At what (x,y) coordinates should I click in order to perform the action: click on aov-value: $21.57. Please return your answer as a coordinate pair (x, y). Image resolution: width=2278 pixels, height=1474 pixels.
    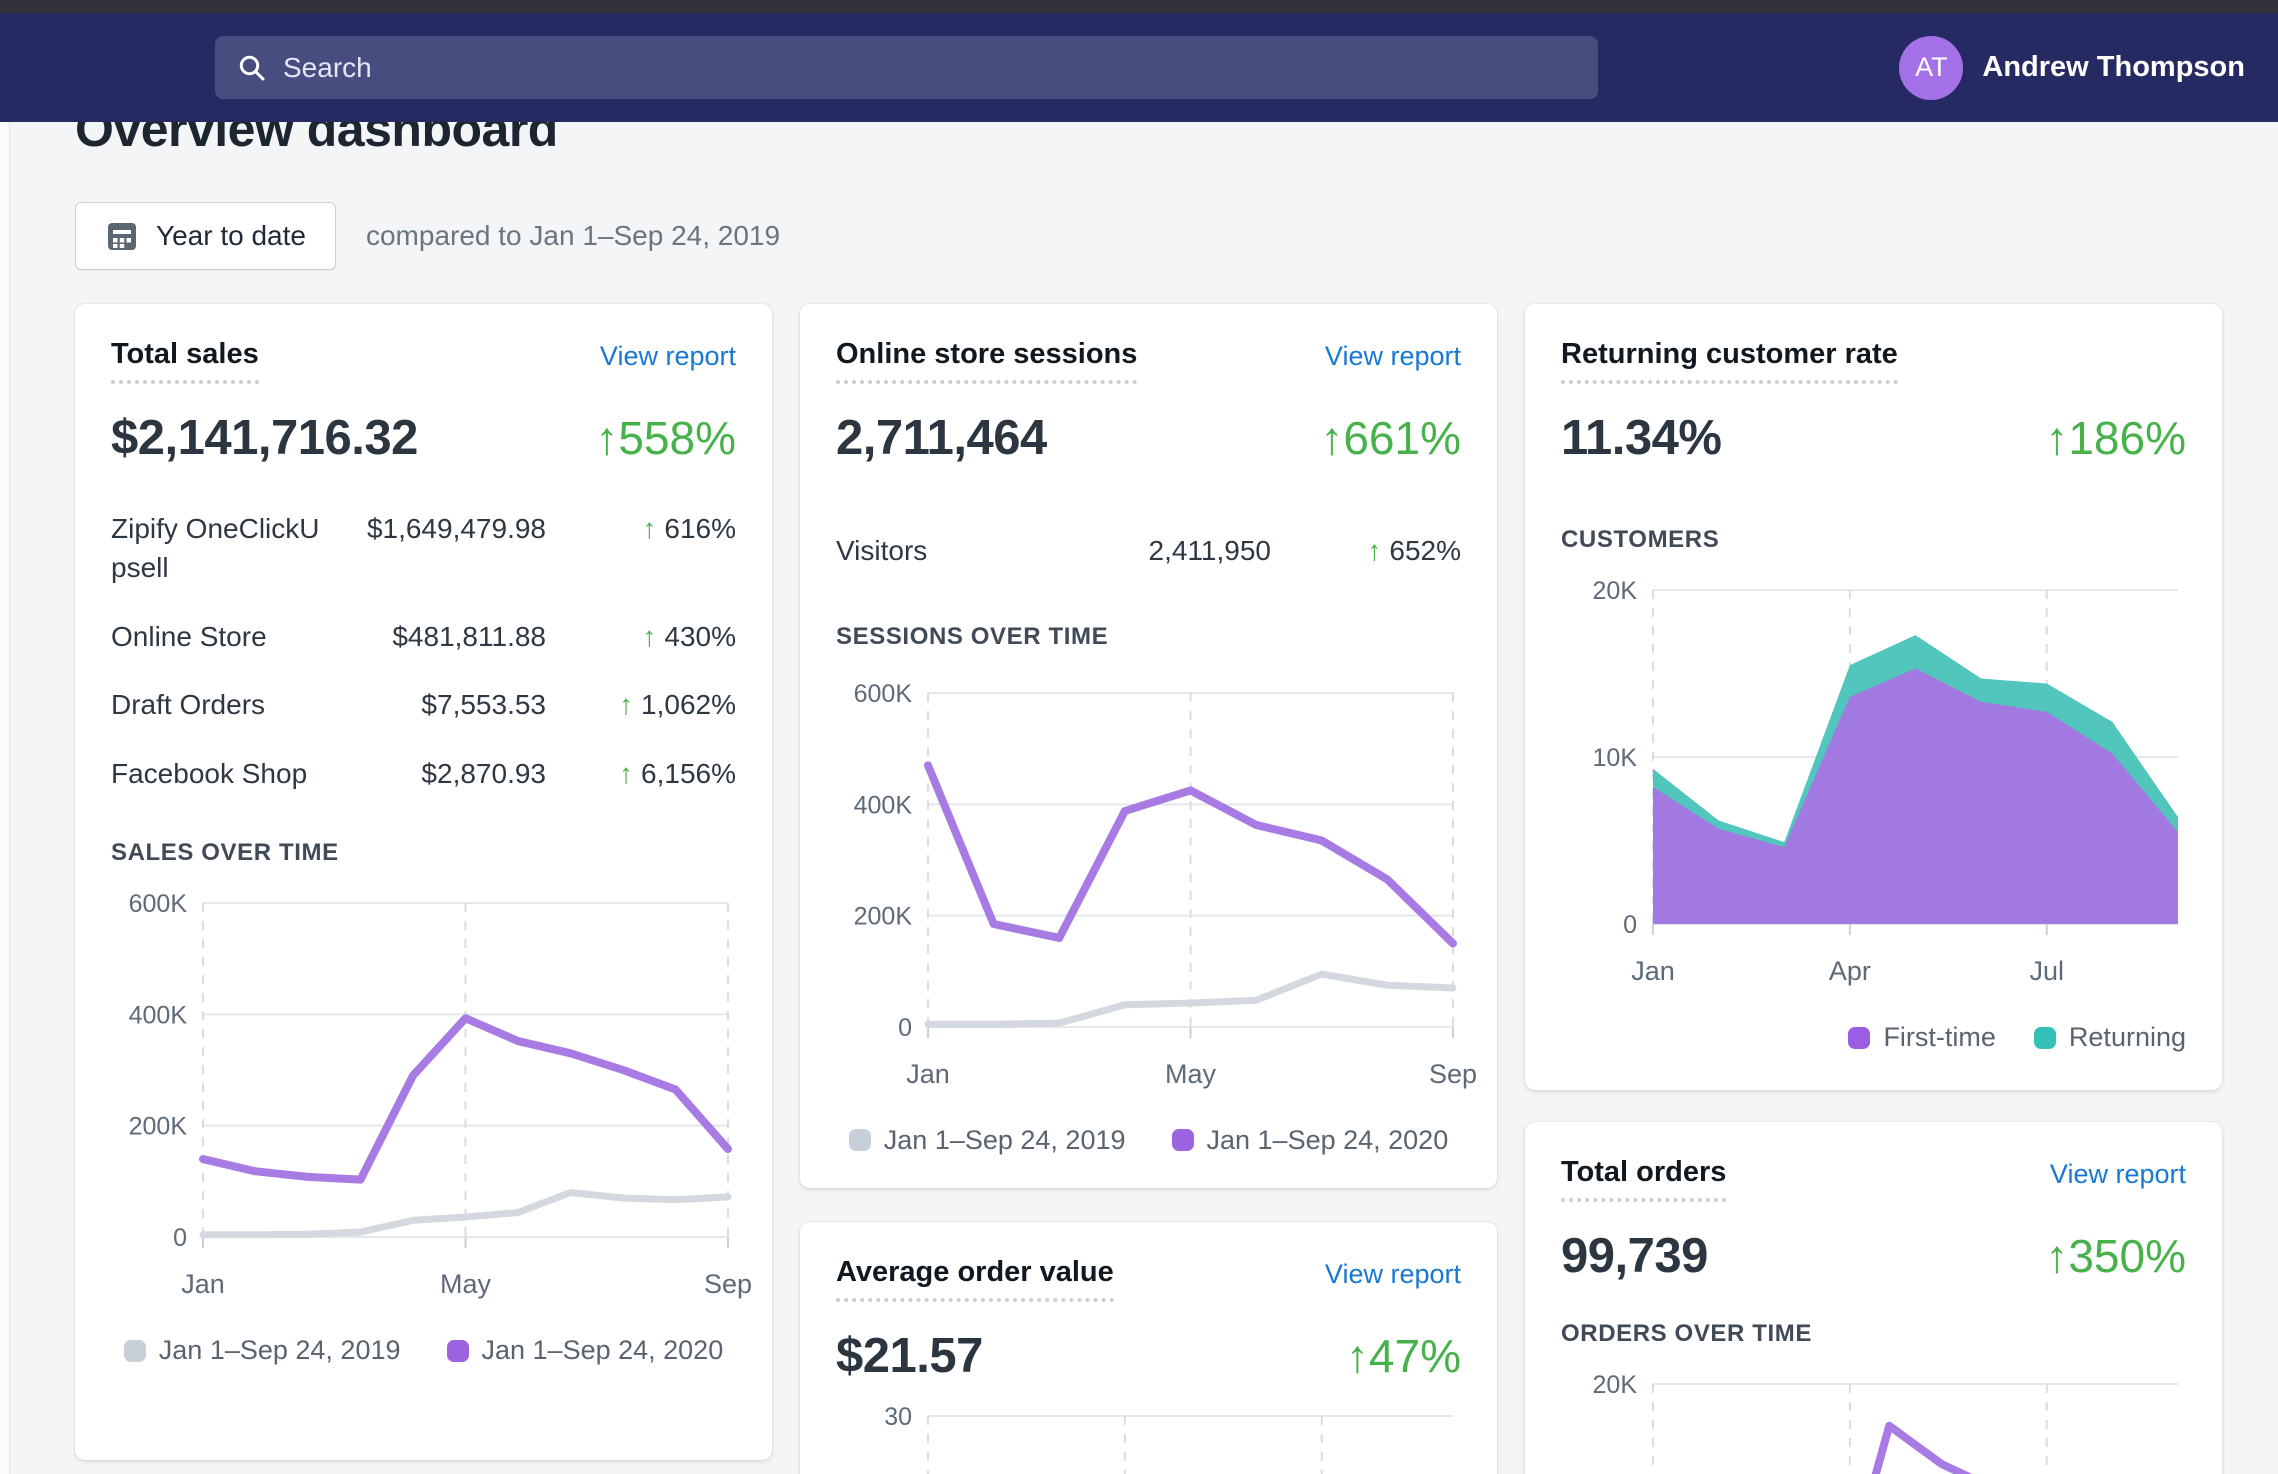
    Looking at the image, I should click on (909, 1356).